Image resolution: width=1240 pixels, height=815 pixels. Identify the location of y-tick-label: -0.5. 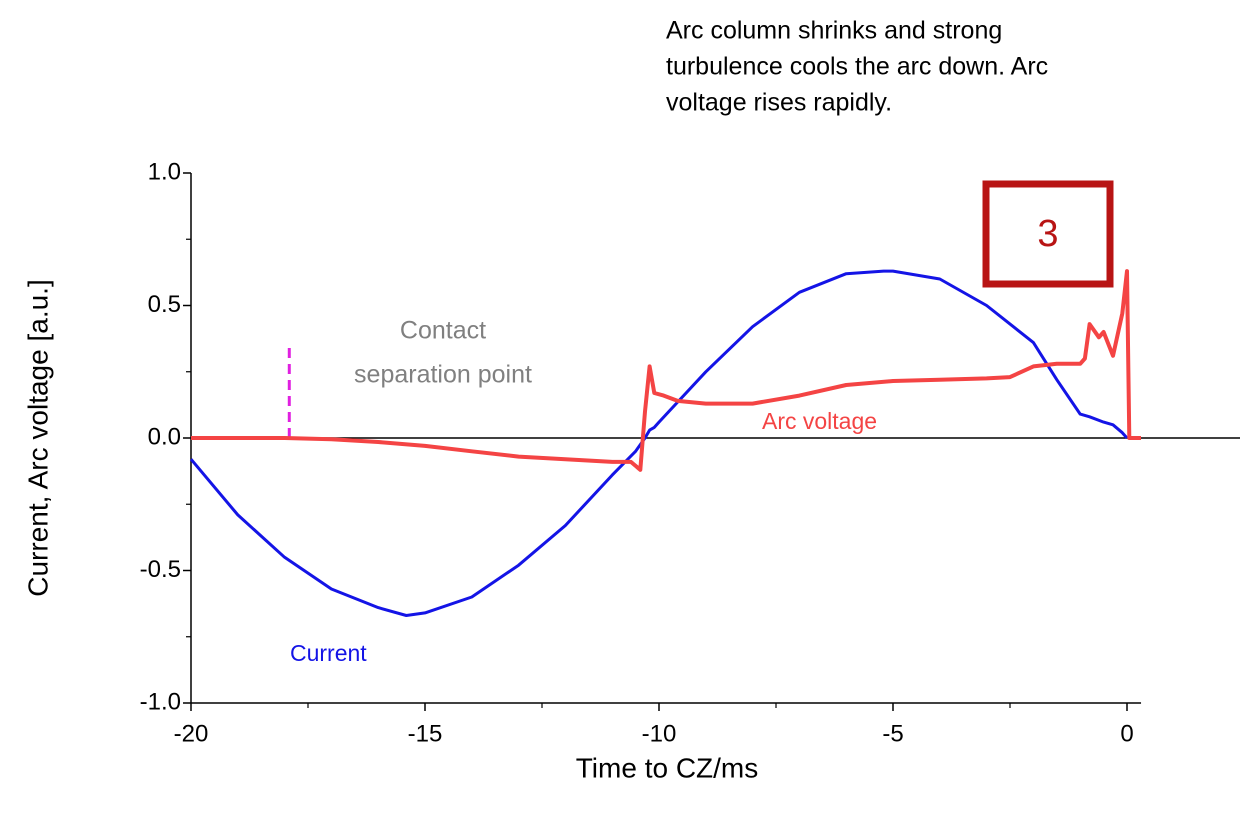
(160, 569).